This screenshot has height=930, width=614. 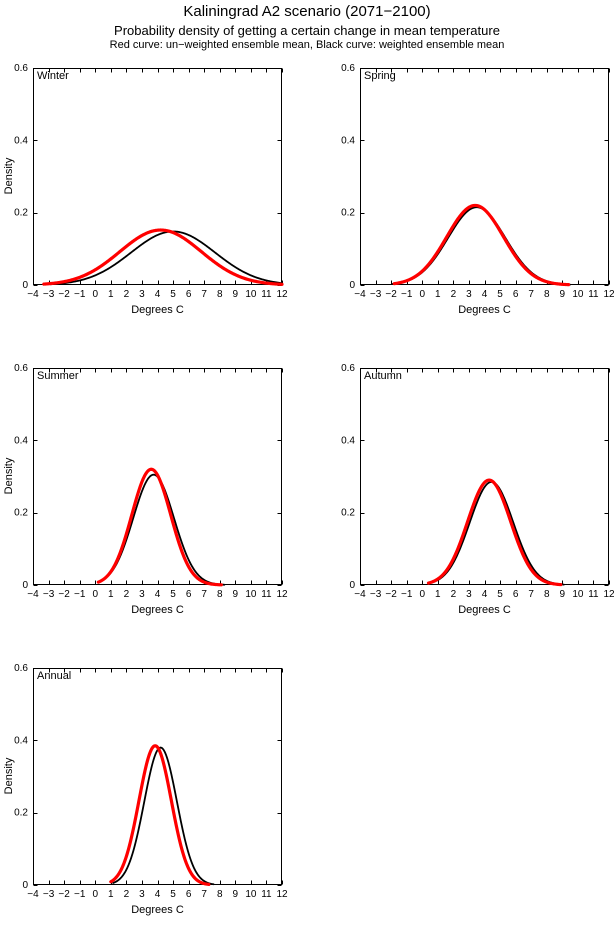 What do you see at coordinates (383, 376) in the screenshot?
I see `panel-title-autumn: Autumn` at bounding box center [383, 376].